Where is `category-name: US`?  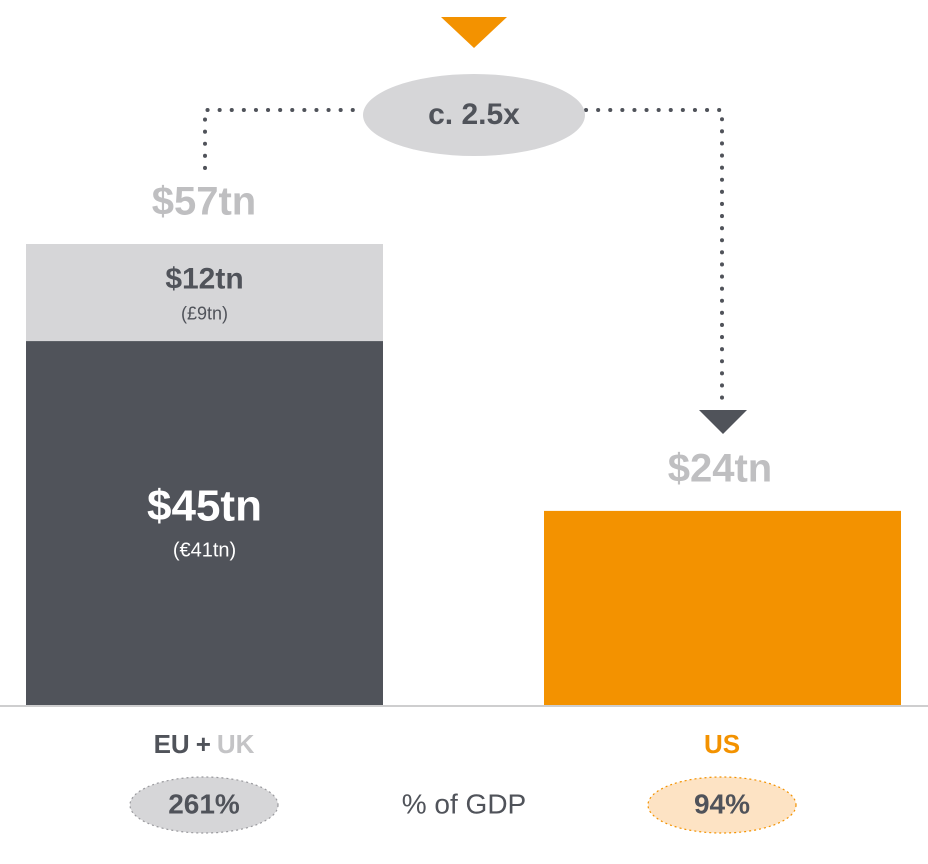 category-name: US is located at coordinates (722, 744).